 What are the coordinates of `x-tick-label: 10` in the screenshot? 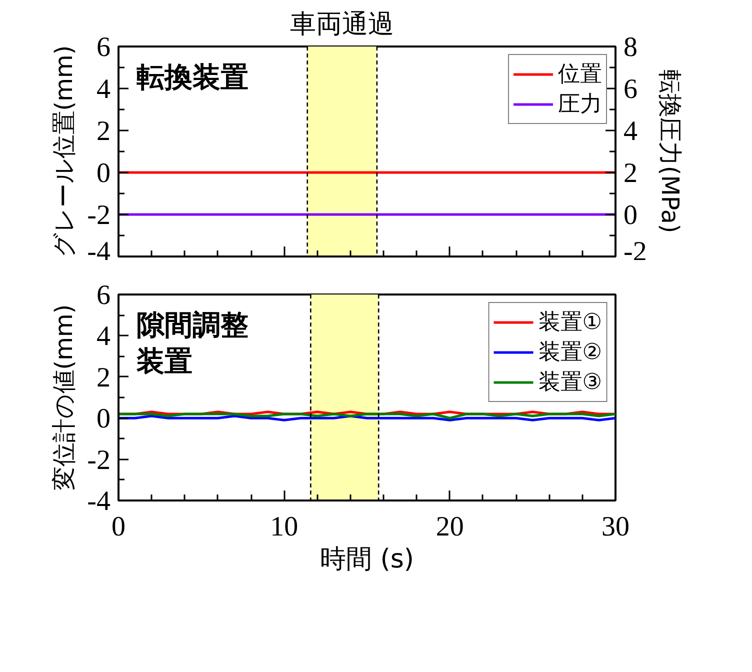 It's located at (284, 527).